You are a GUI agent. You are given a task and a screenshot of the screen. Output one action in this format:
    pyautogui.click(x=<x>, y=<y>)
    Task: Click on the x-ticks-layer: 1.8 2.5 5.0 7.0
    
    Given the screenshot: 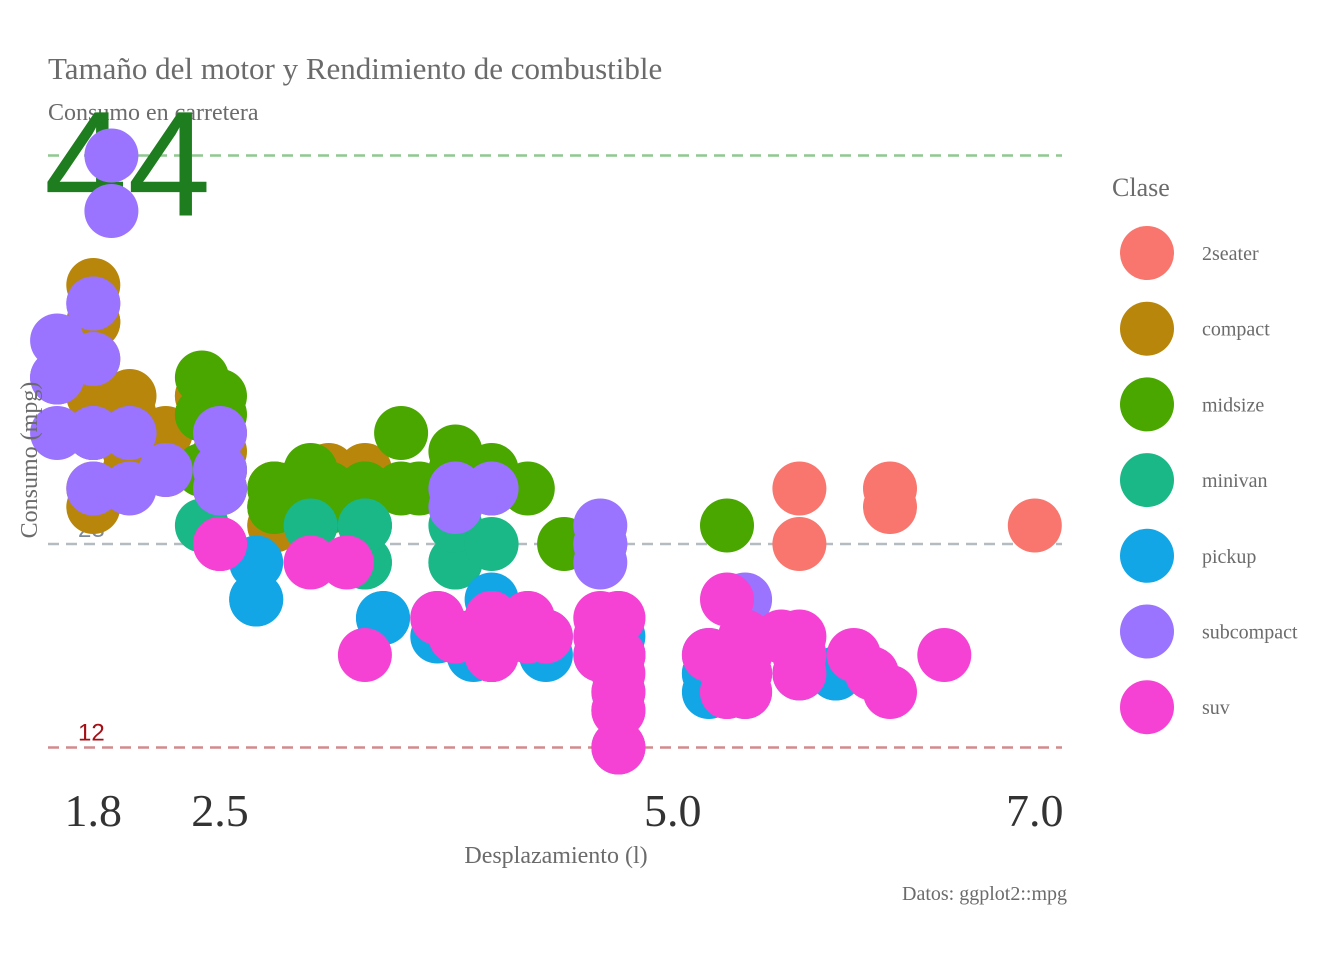 What is the action you would take?
    pyautogui.click(x=564, y=810)
    